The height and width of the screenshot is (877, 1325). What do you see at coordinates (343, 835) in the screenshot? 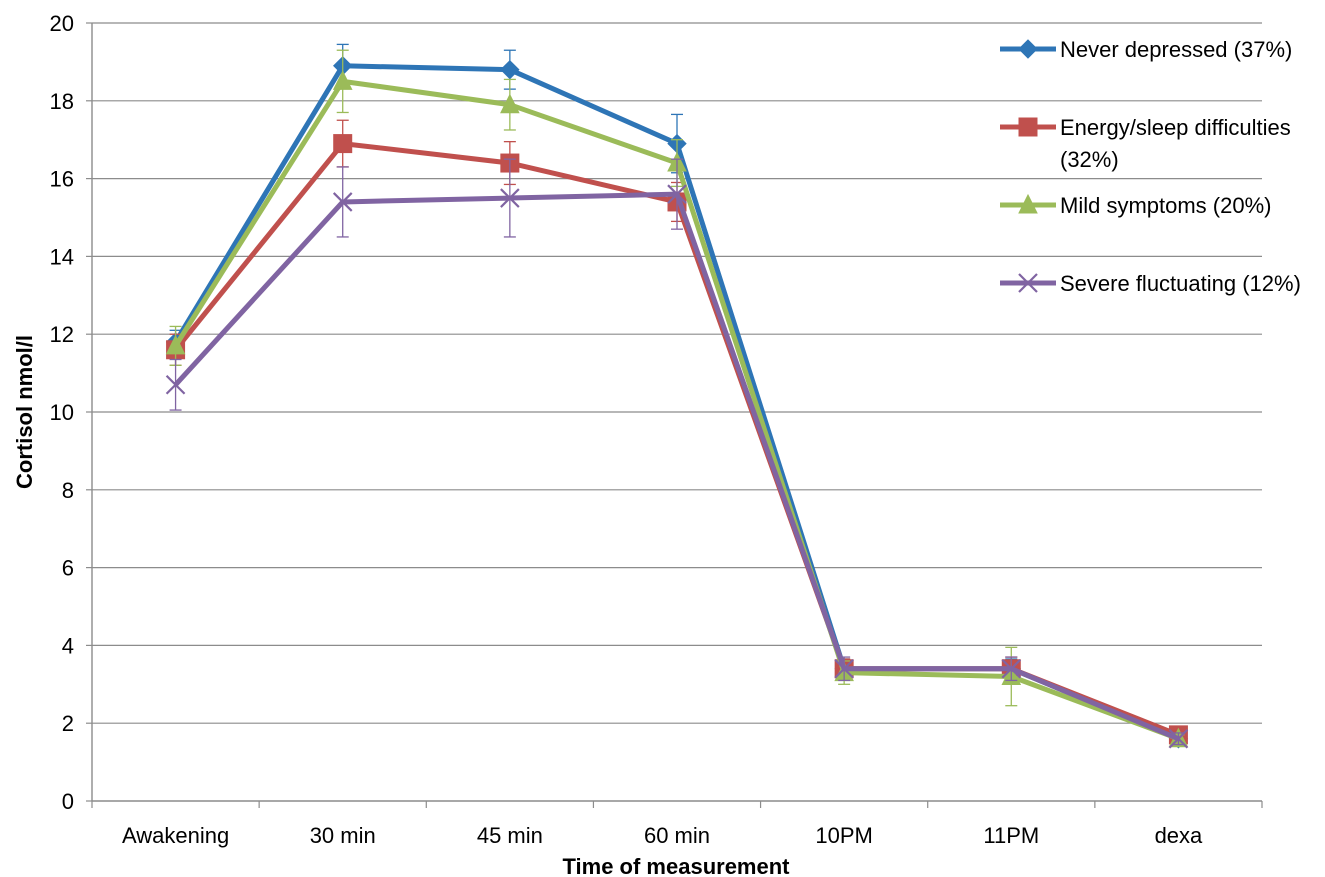
I see `x-tick-label: 30 min` at bounding box center [343, 835].